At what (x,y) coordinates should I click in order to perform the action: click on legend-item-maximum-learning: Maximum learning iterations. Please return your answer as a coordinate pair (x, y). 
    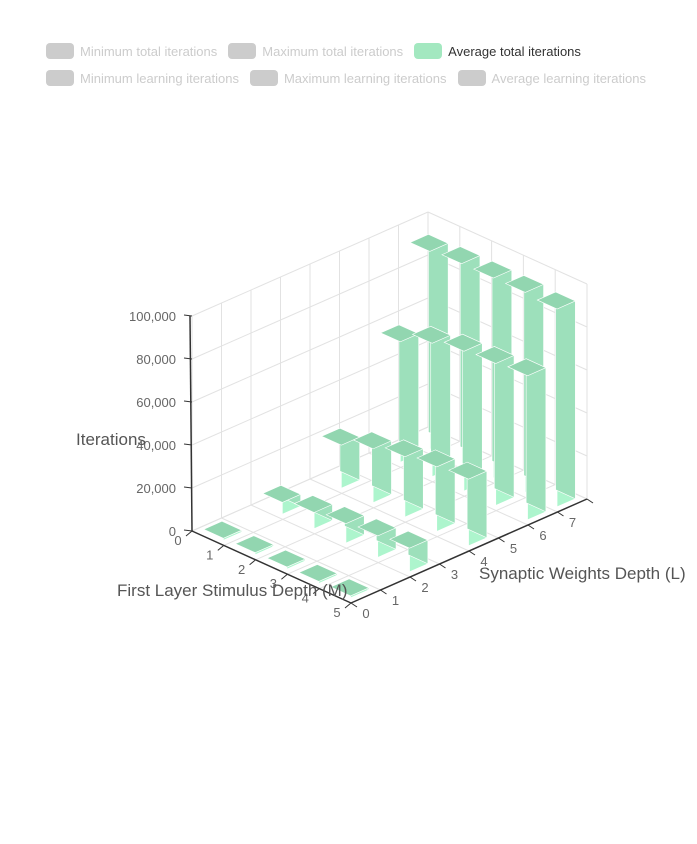
    Looking at the image, I should click on (348, 78).